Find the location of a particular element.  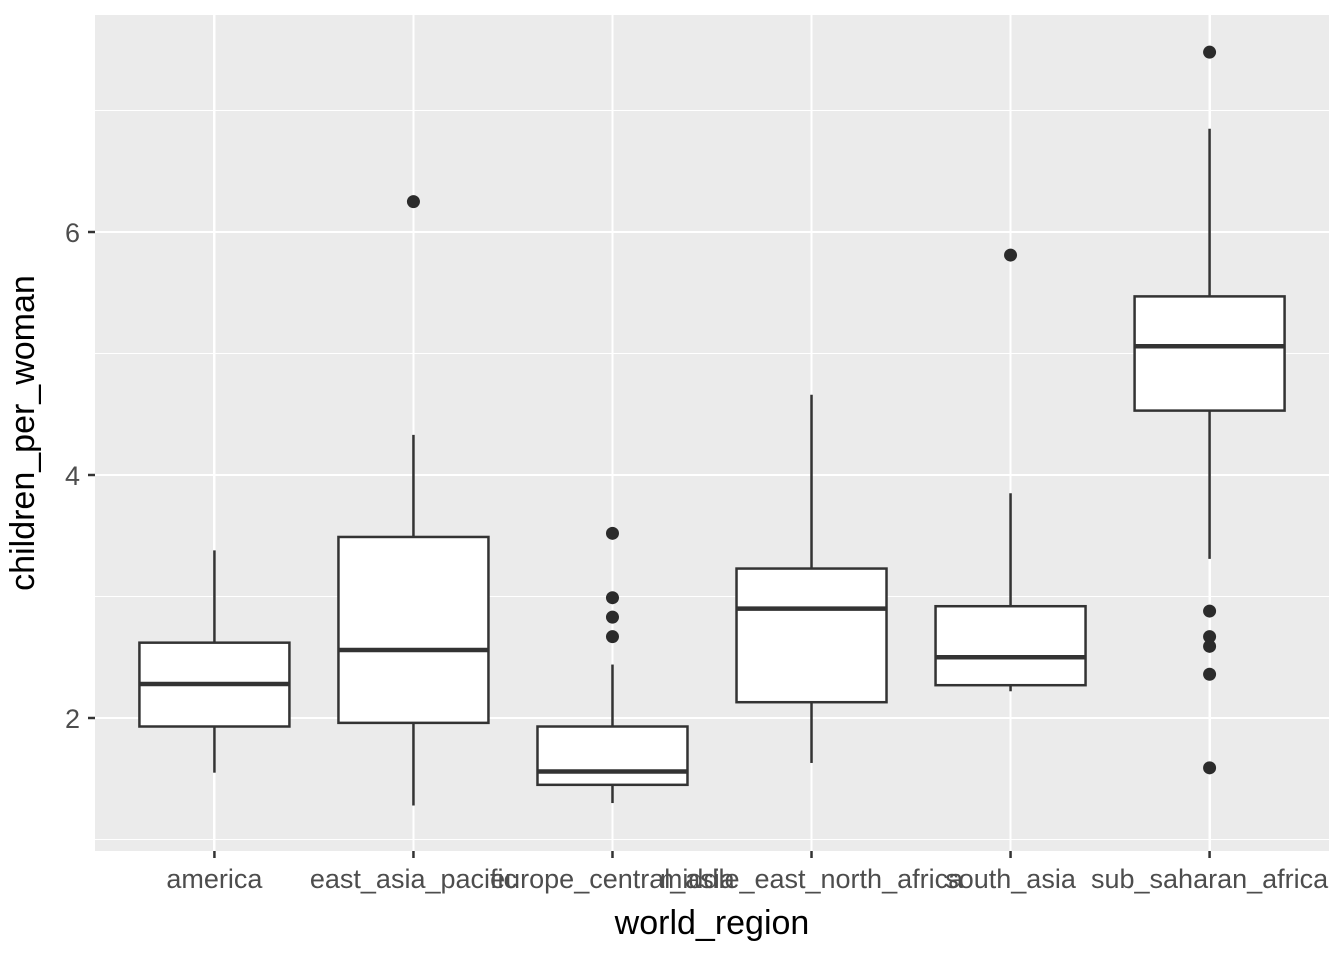

x-tick-label: middle_east_north_africa is located at coordinates (812, 879).